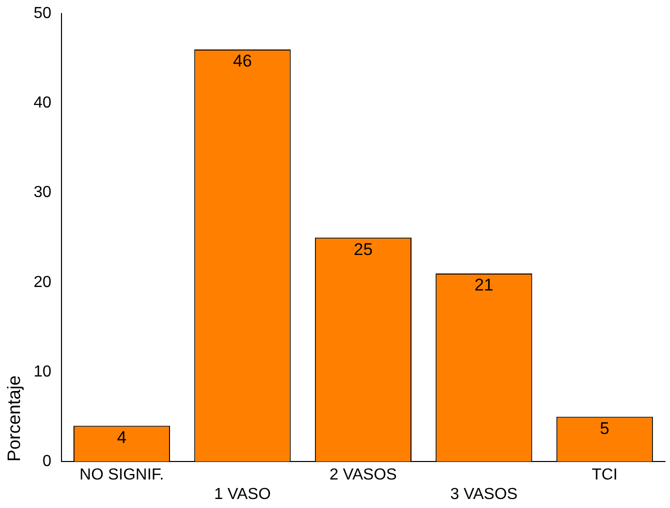 The height and width of the screenshot is (508, 670). I want to click on x-tick-label: 2 VASOS, so click(363, 475).